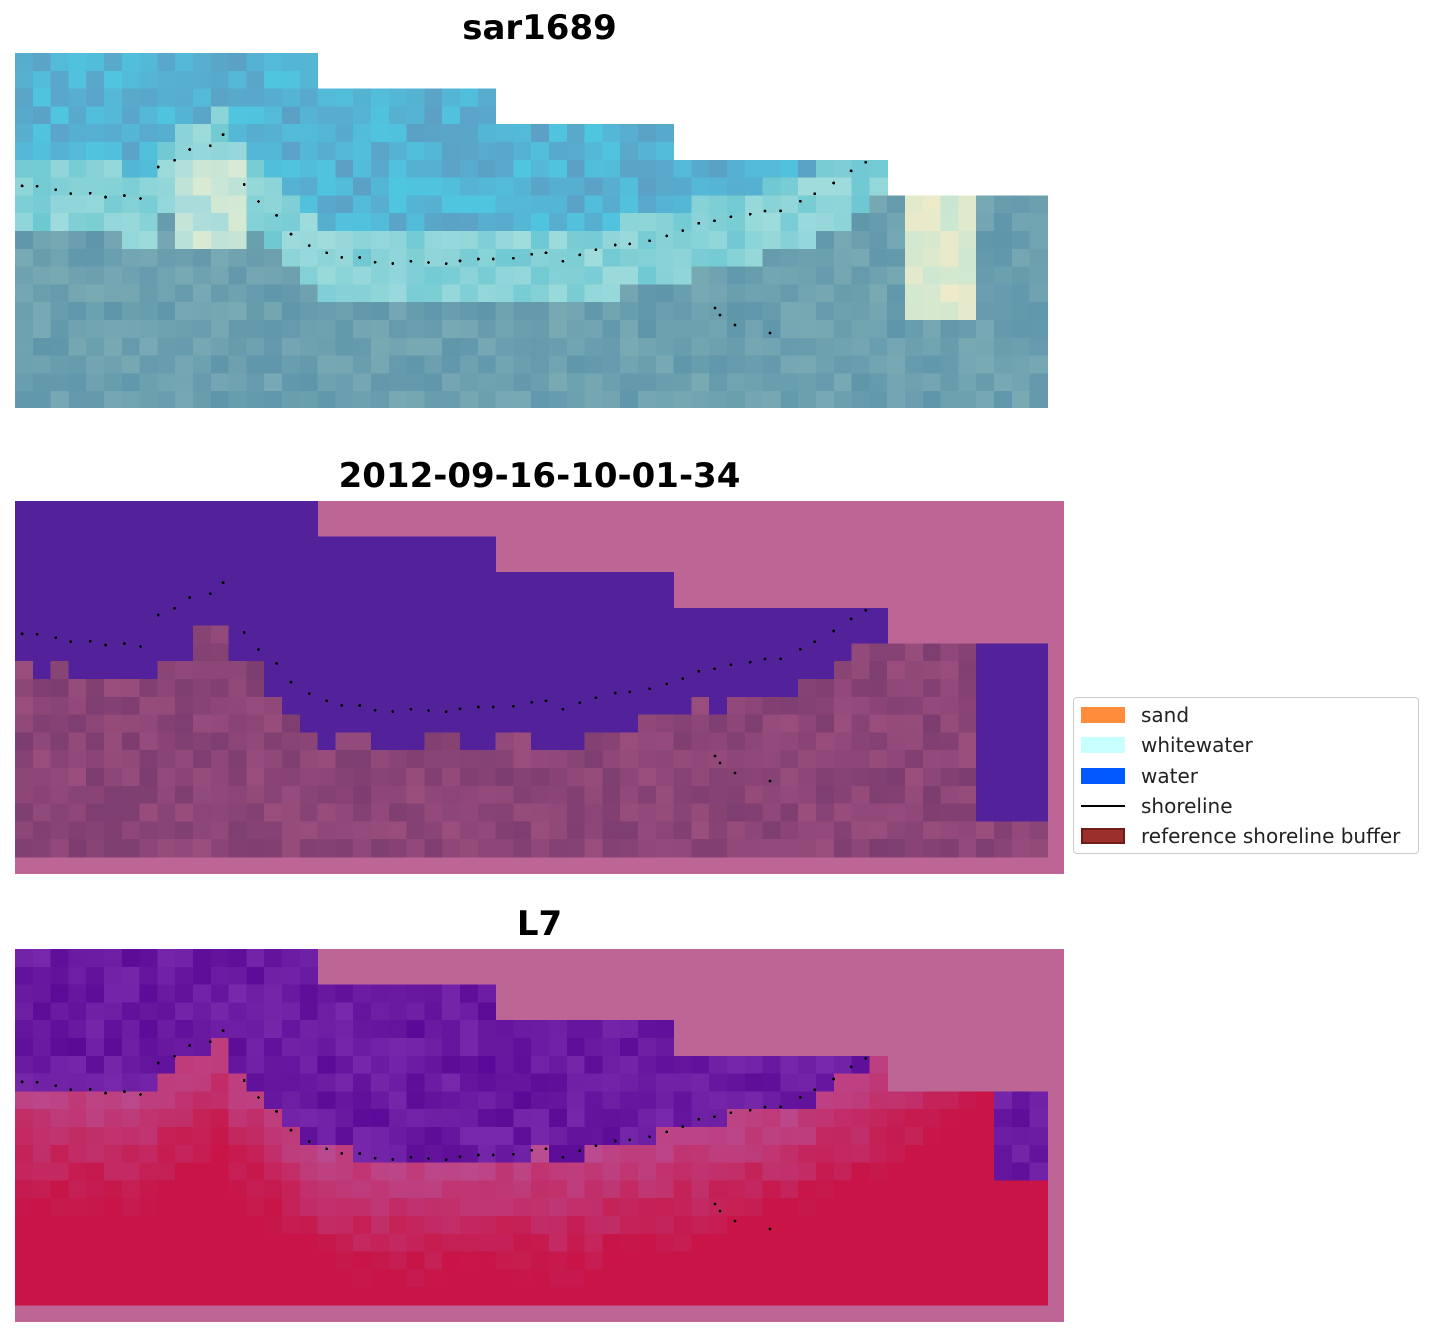 This screenshot has width=1435, height=1337. I want to click on whitewater-swatch, so click(1103, 745).